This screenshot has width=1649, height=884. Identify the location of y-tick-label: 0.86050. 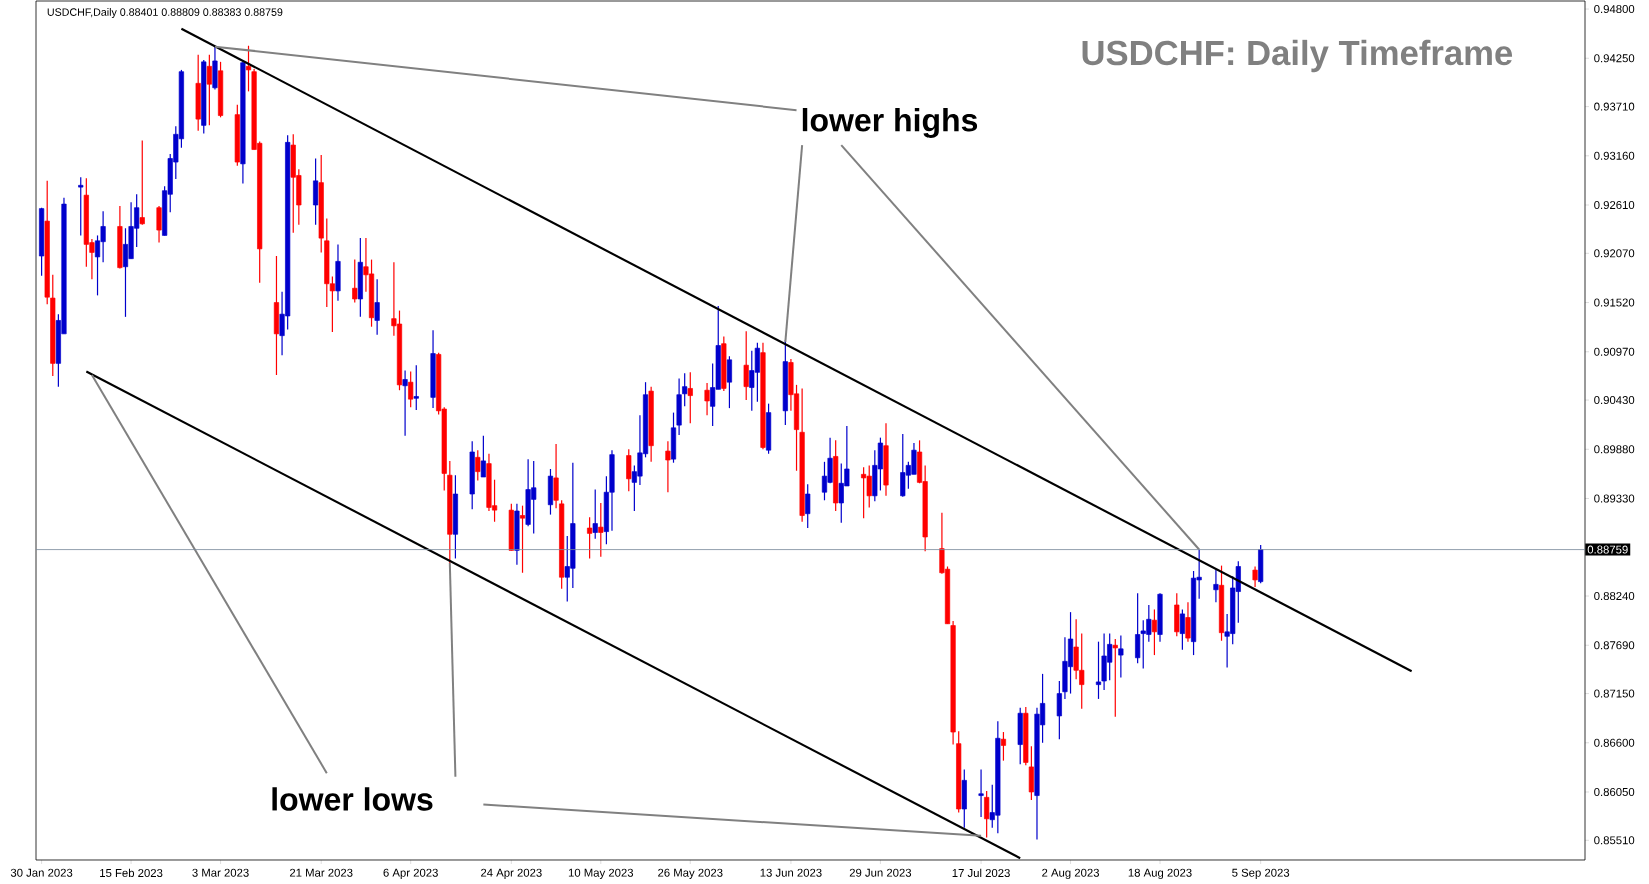
(1614, 791).